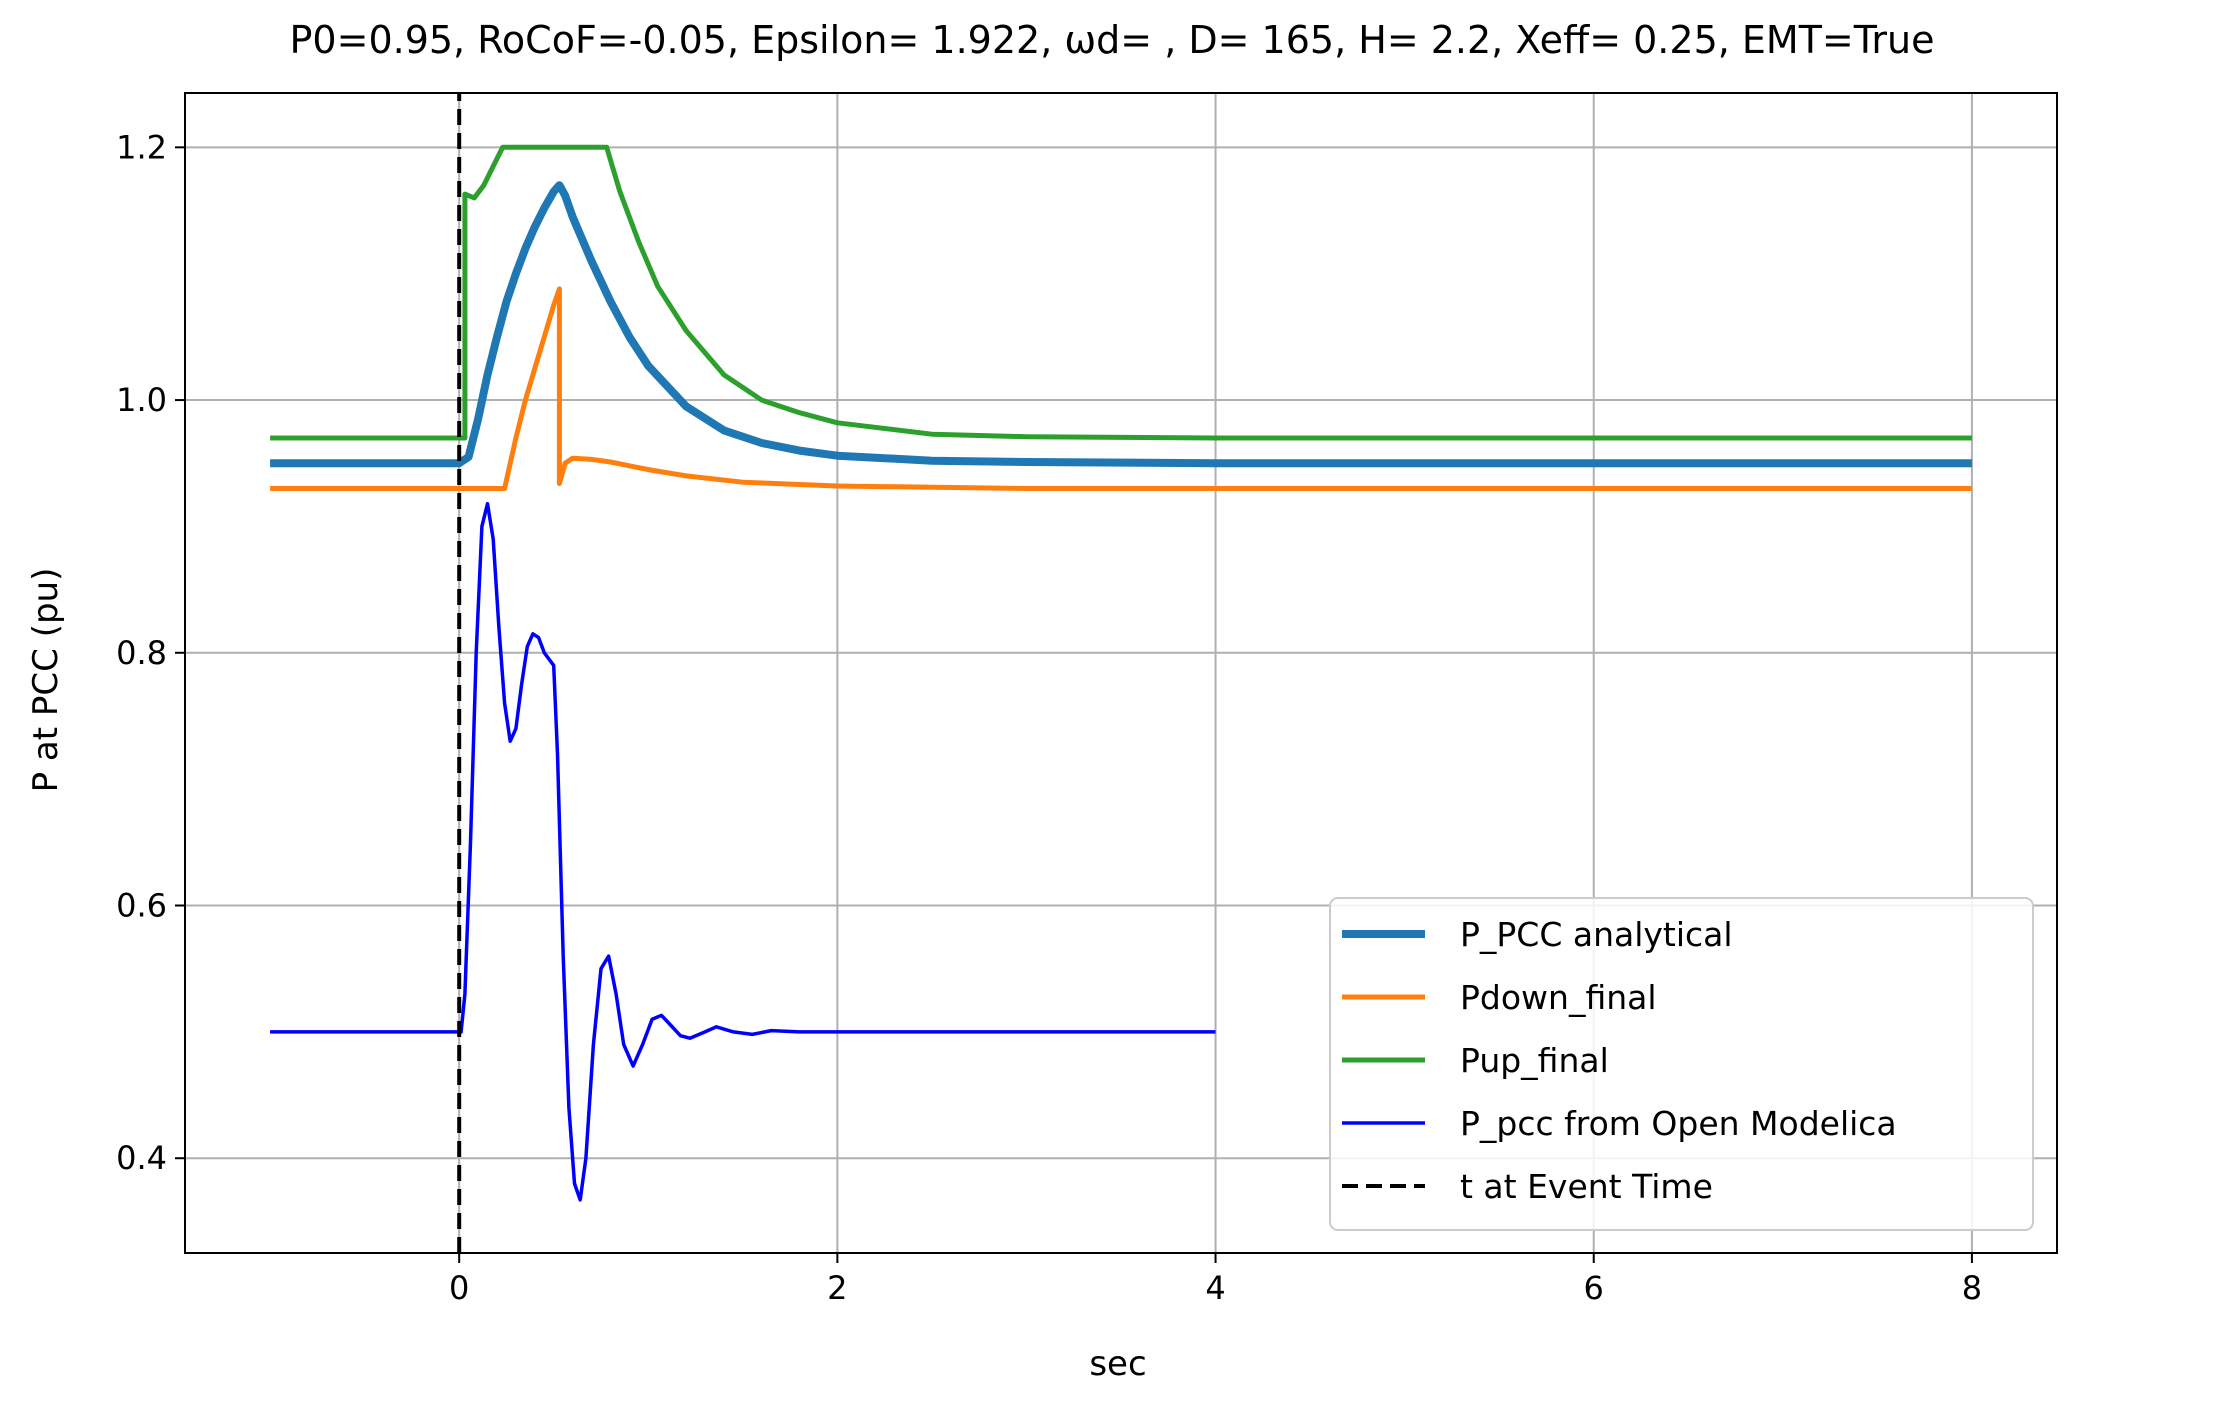 This screenshot has width=2225, height=1411. What do you see at coordinates (1534, 1060) in the screenshot?
I see `legend-label: Pup_final` at bounding box center [1534, 1060].